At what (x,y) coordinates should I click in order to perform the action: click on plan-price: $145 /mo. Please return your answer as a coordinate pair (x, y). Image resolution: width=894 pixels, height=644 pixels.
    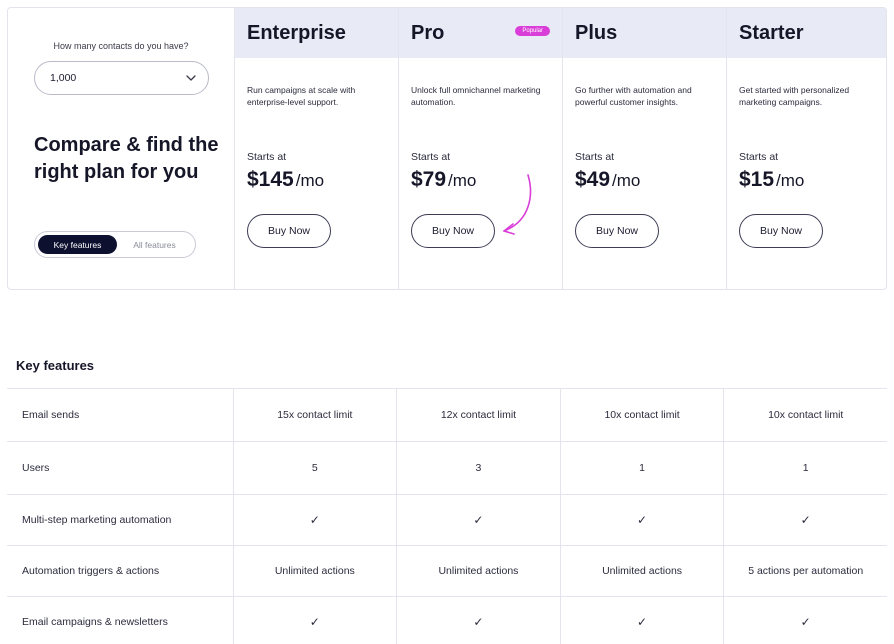
    Looking at the image, I should click on (285, 180).